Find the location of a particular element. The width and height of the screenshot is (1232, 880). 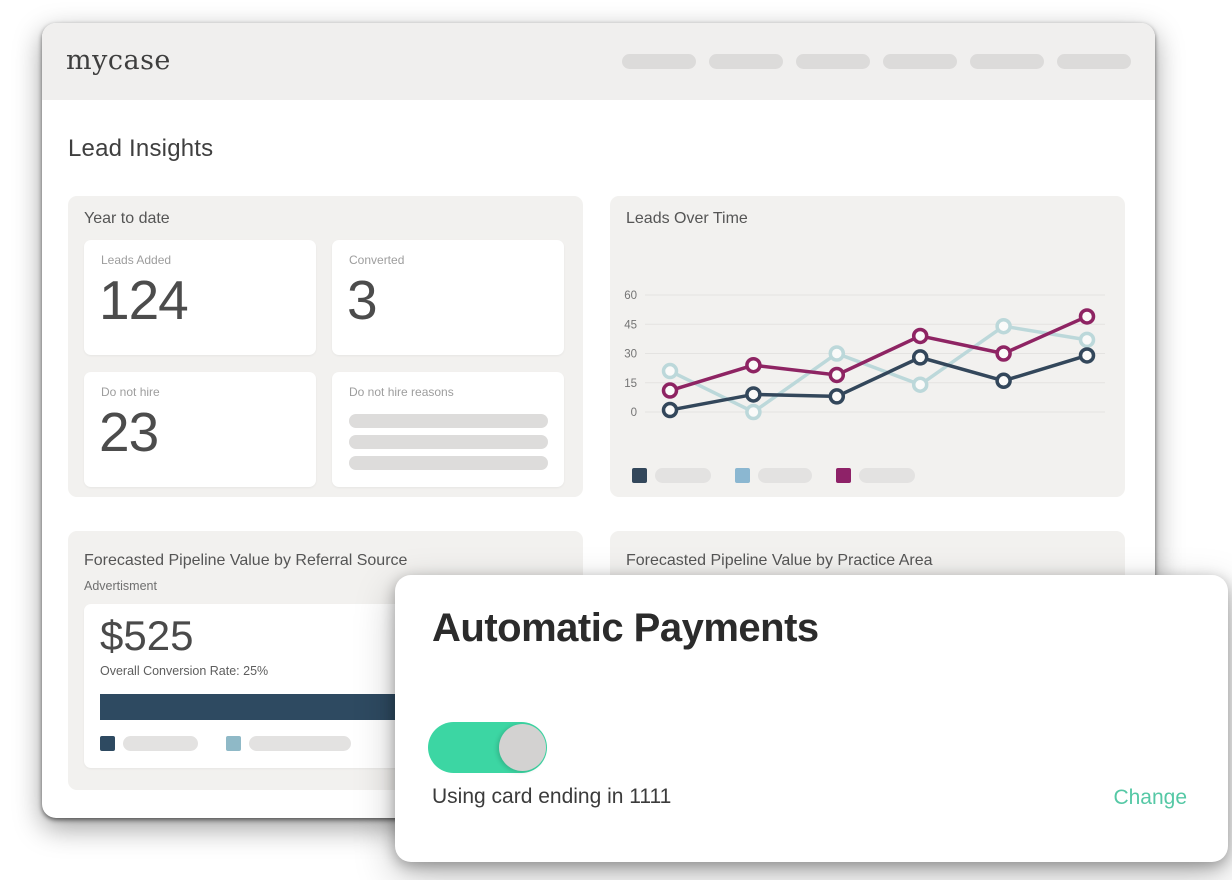

page-title: Lead Insights is located at coordinates (141, 148).